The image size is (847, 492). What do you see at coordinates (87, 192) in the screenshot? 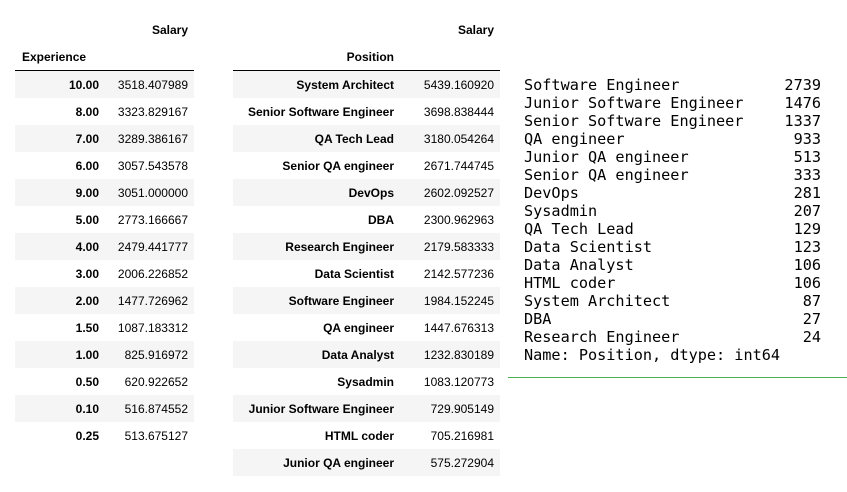
I see `row-index-label: 9.00` at bounding box center [87, 192].